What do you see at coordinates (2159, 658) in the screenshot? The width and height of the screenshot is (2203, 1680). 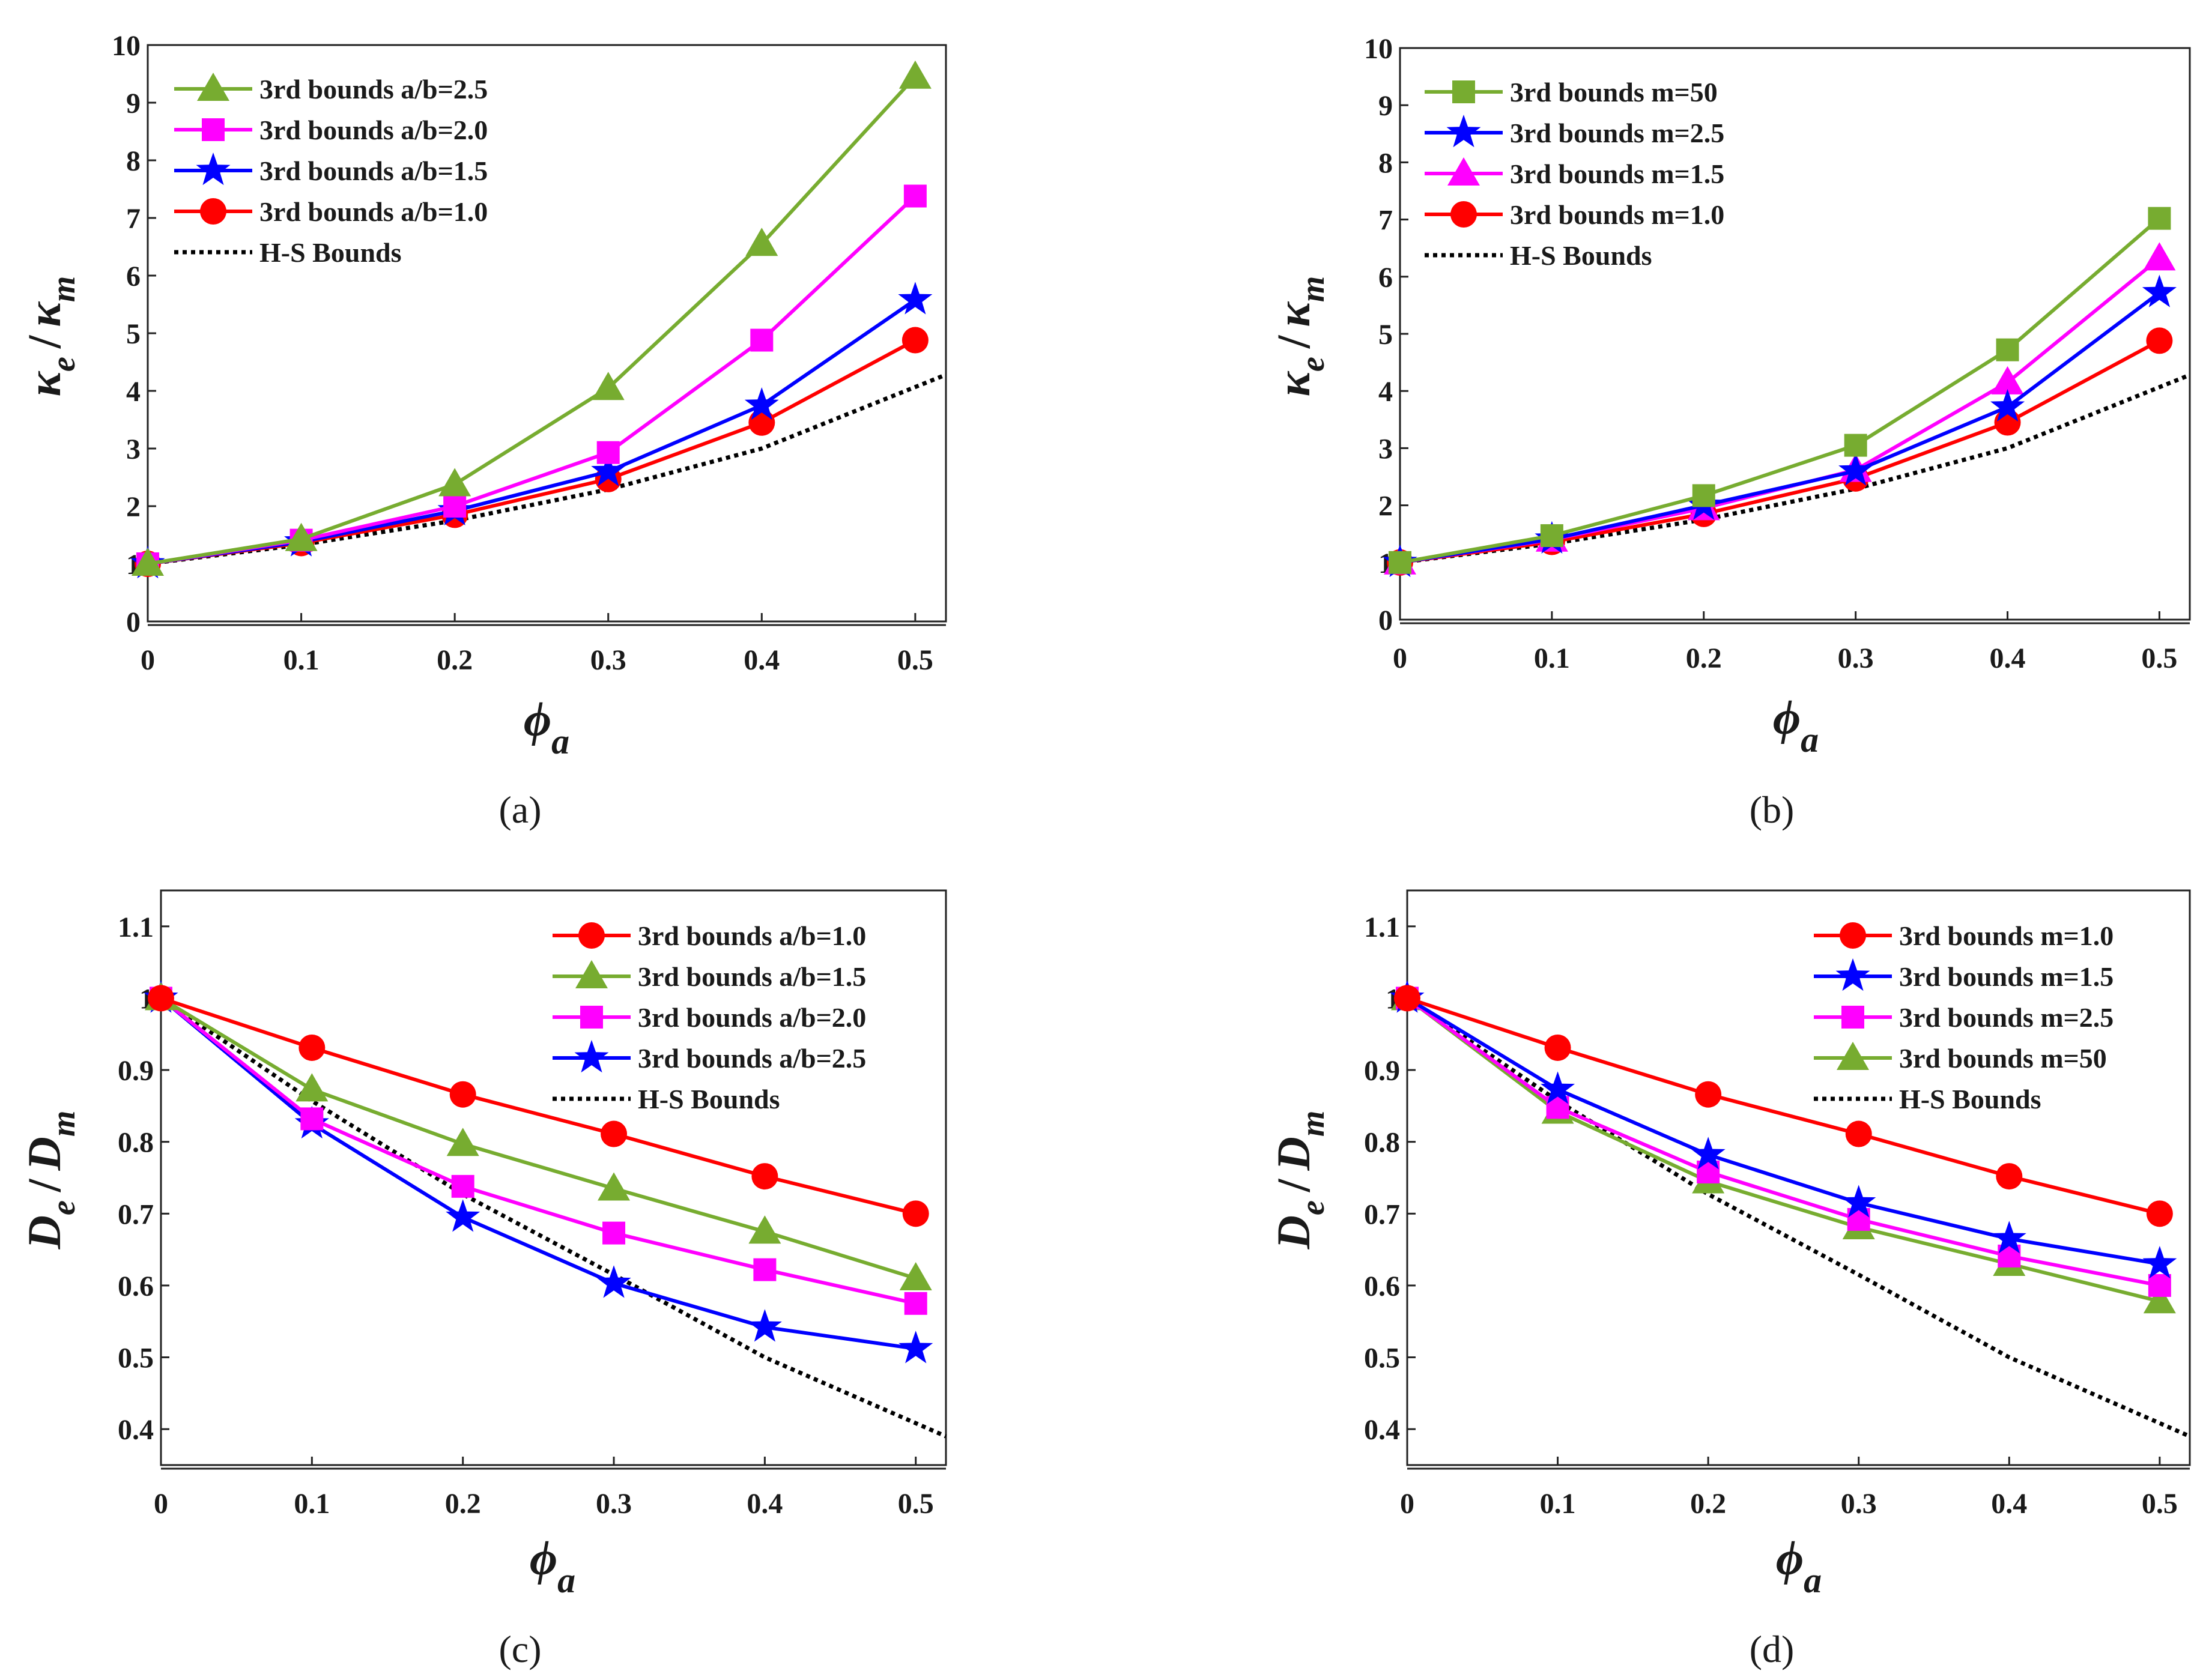 I see `x-tick-label: 0.5` at bounding box center [2159, 658].